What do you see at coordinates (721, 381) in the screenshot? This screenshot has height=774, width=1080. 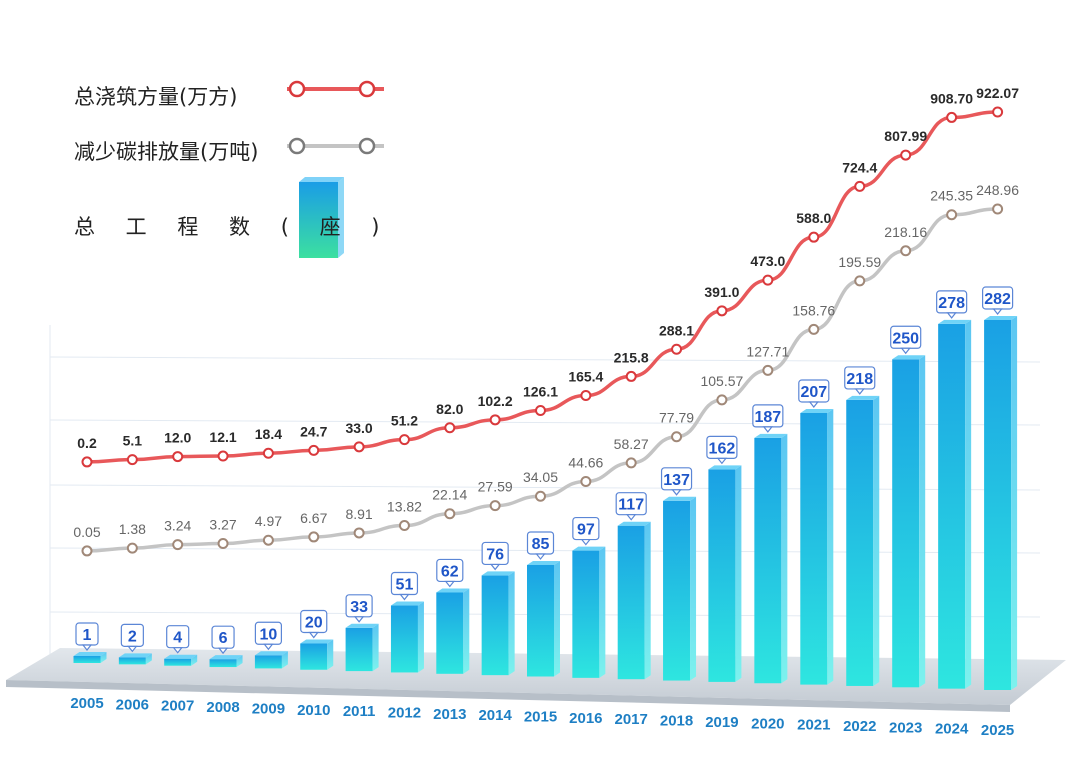 I see `carbon-value-label: 105.57` at bounding box center [721, 381].